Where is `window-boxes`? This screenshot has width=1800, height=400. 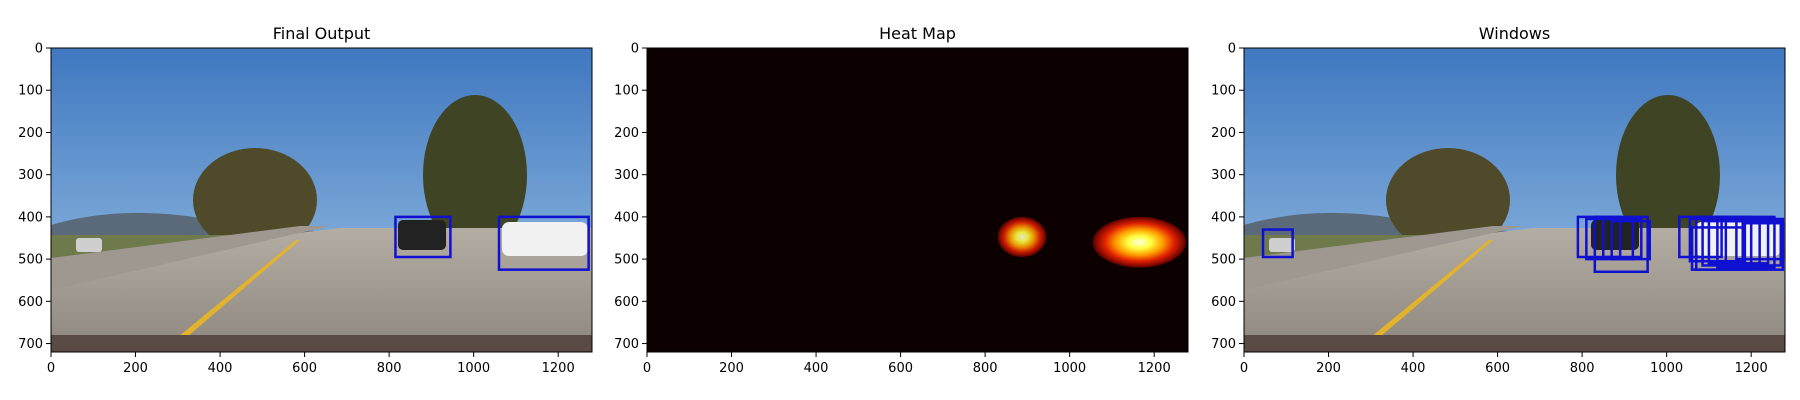 window-boxes is located at coordinates (1523, 244).